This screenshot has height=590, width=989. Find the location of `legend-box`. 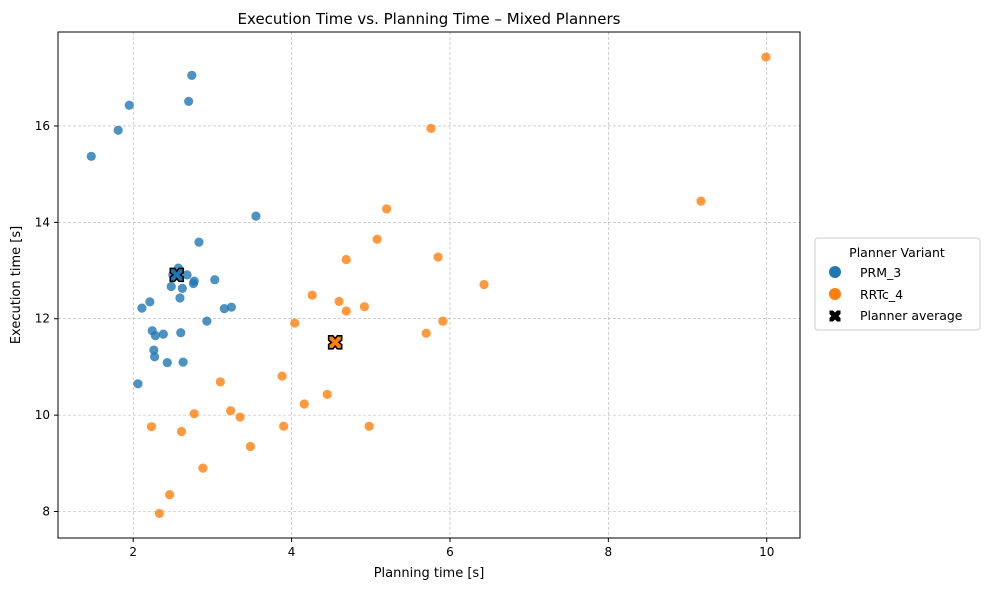

legend-box is located at coordinates (897, 284).